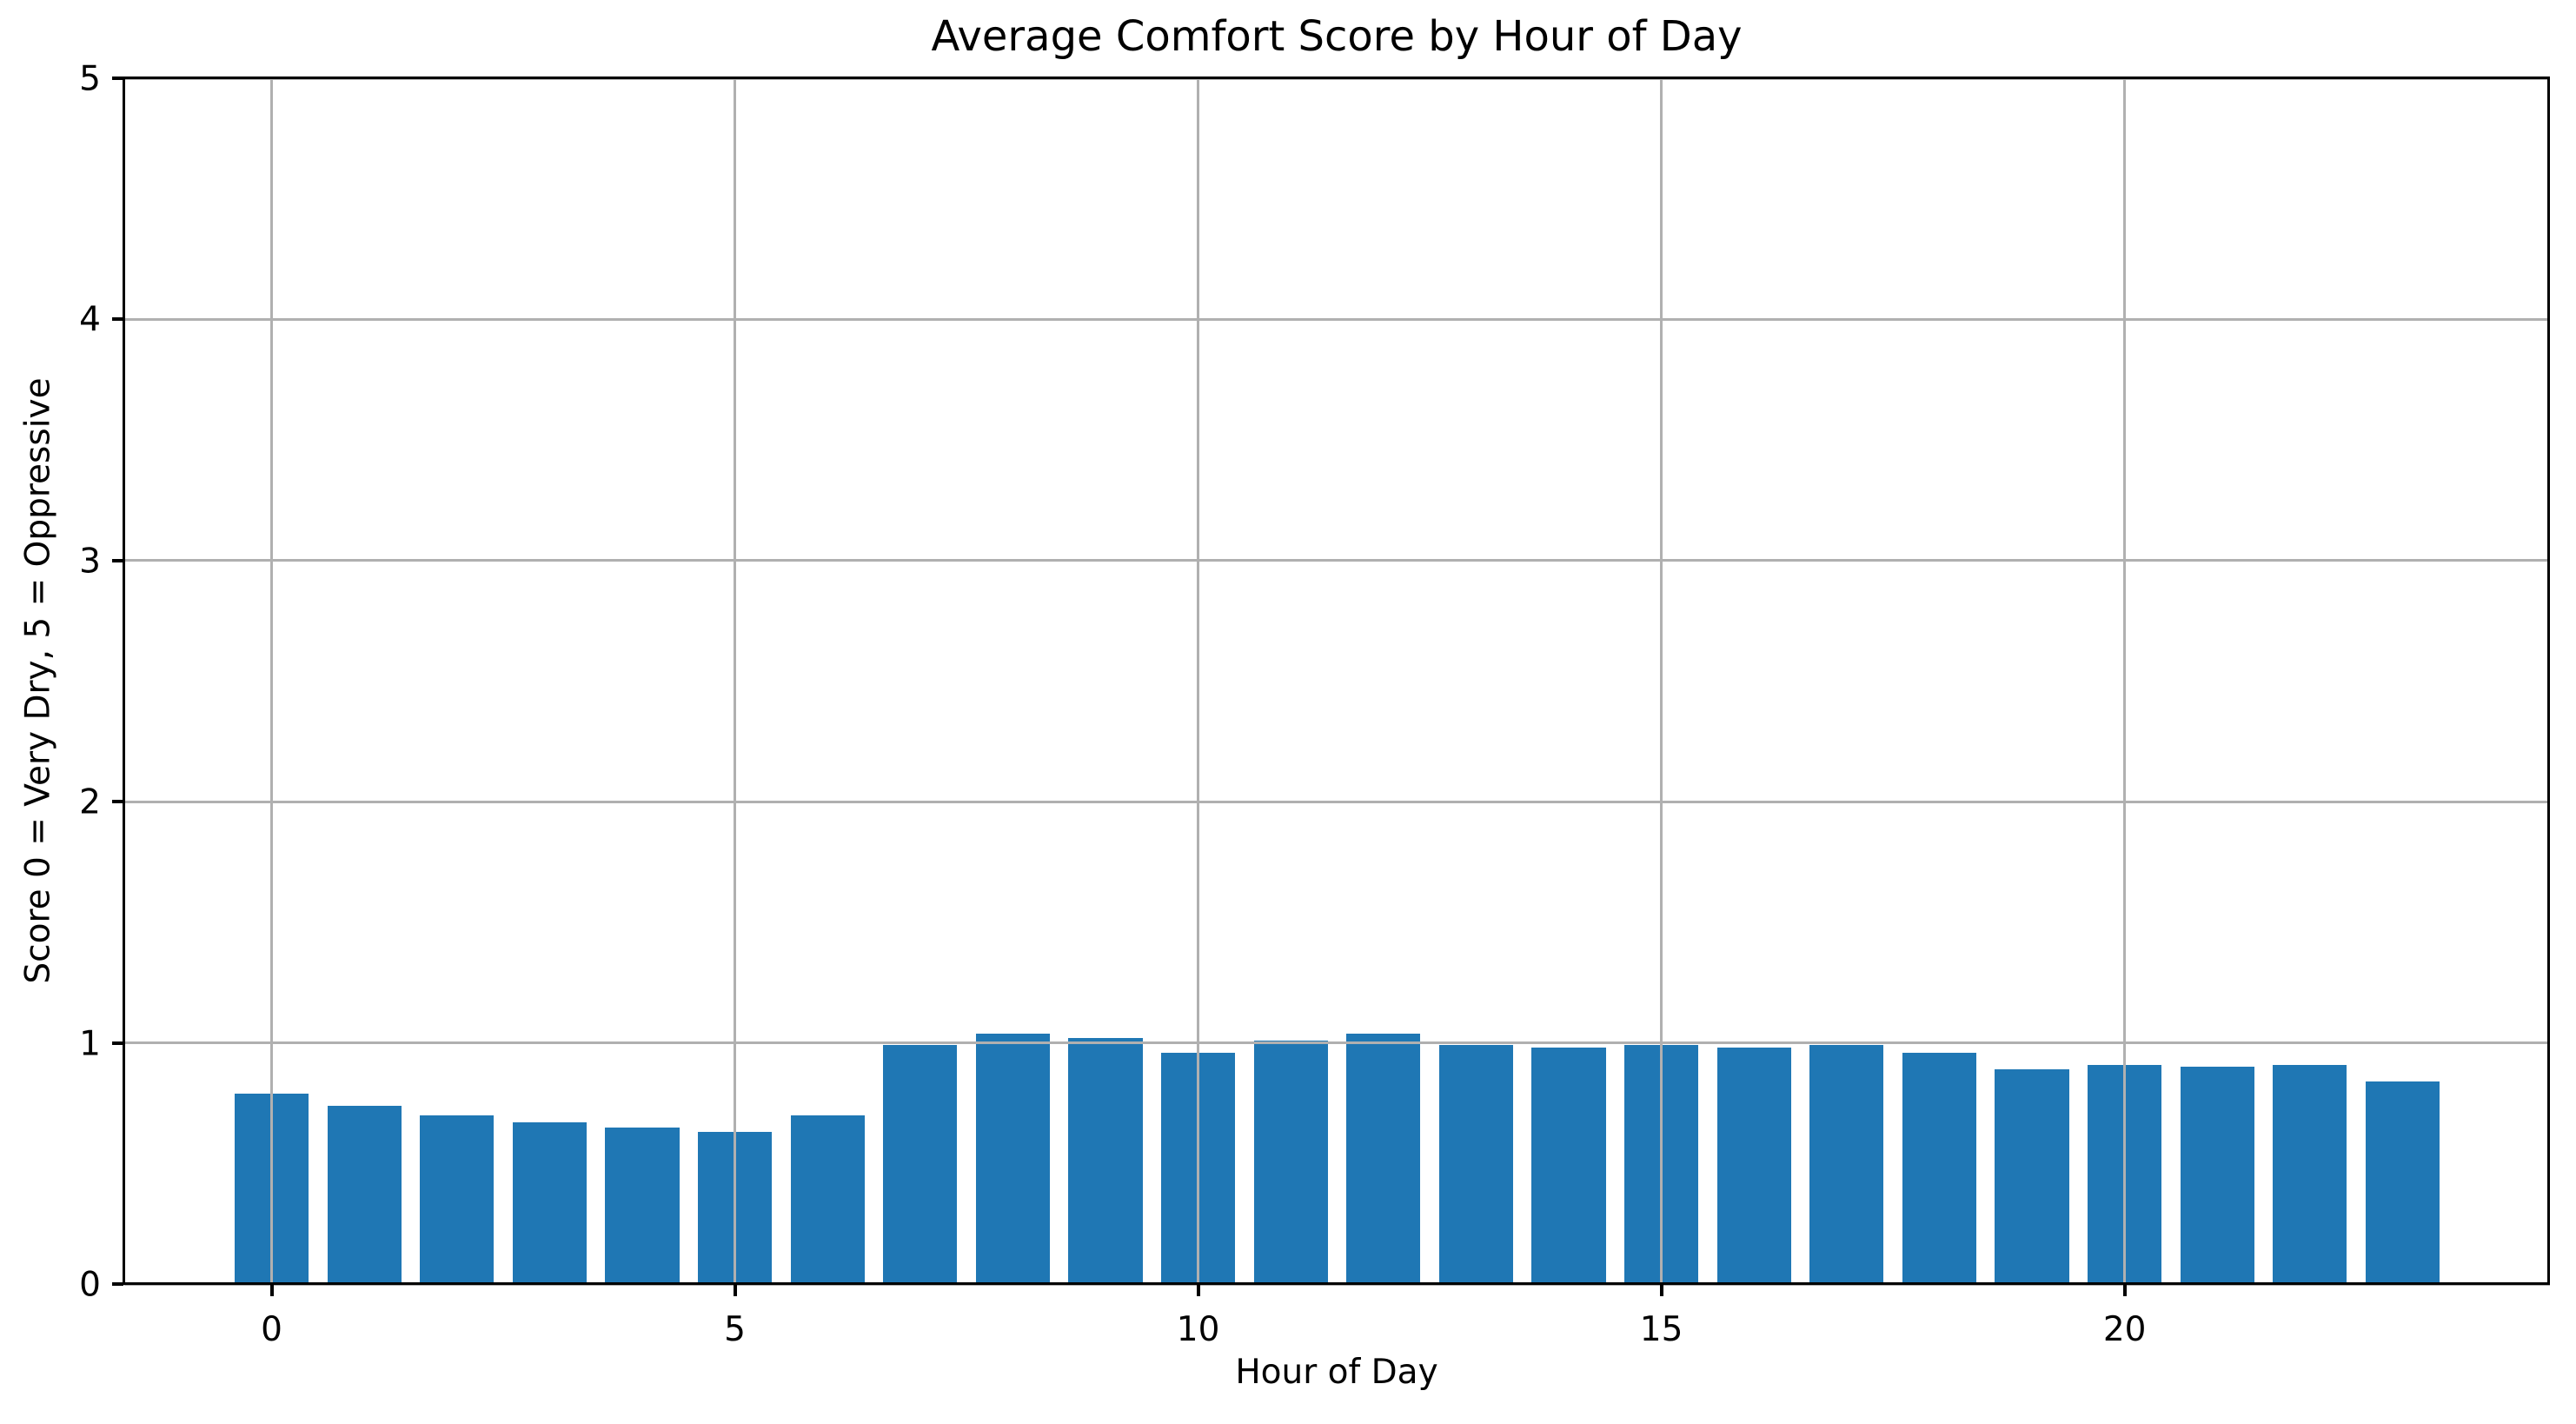 This screenshot has width=2576, height=1424. I want to click on x-axis-label: Hour of Day, so click(1336, 1372).